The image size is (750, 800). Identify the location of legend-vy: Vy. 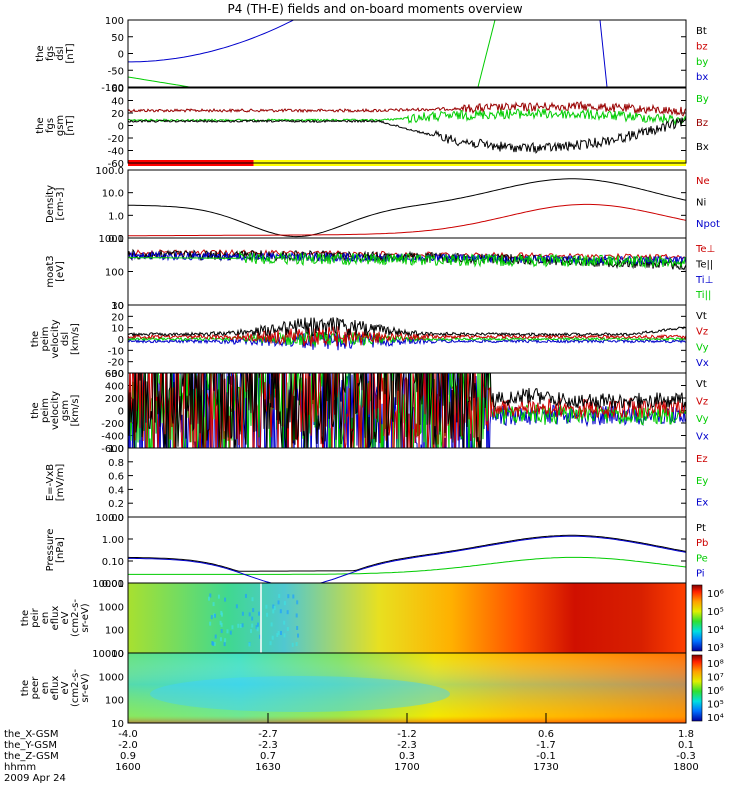
(702, 347).